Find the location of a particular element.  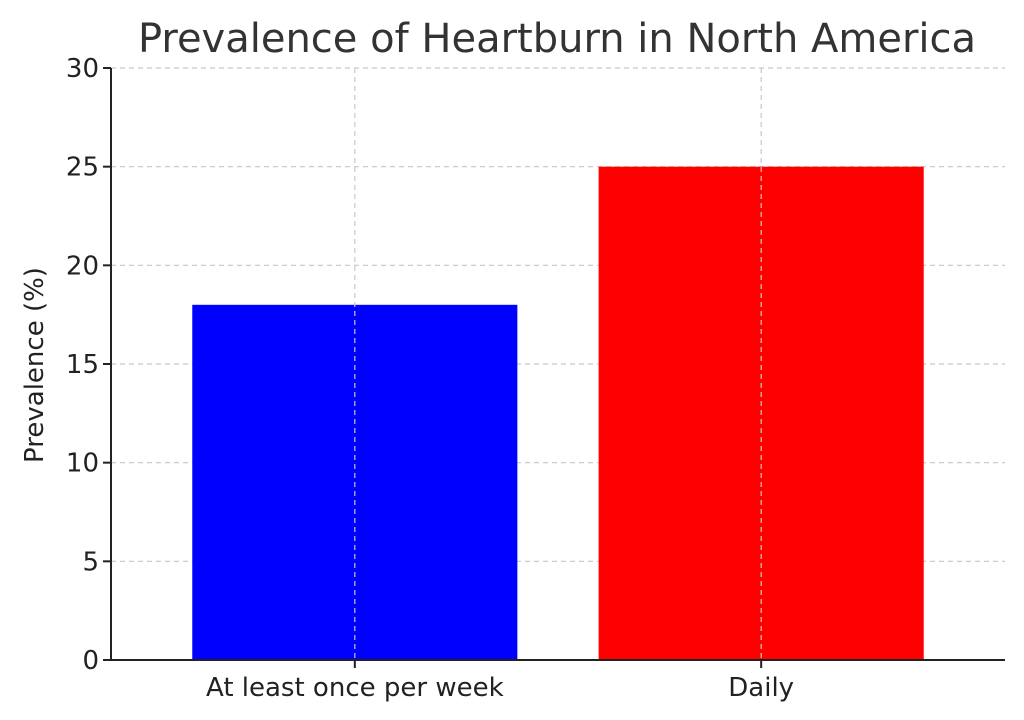

y-tick-label: 0 is located at coordinates (90, 661).